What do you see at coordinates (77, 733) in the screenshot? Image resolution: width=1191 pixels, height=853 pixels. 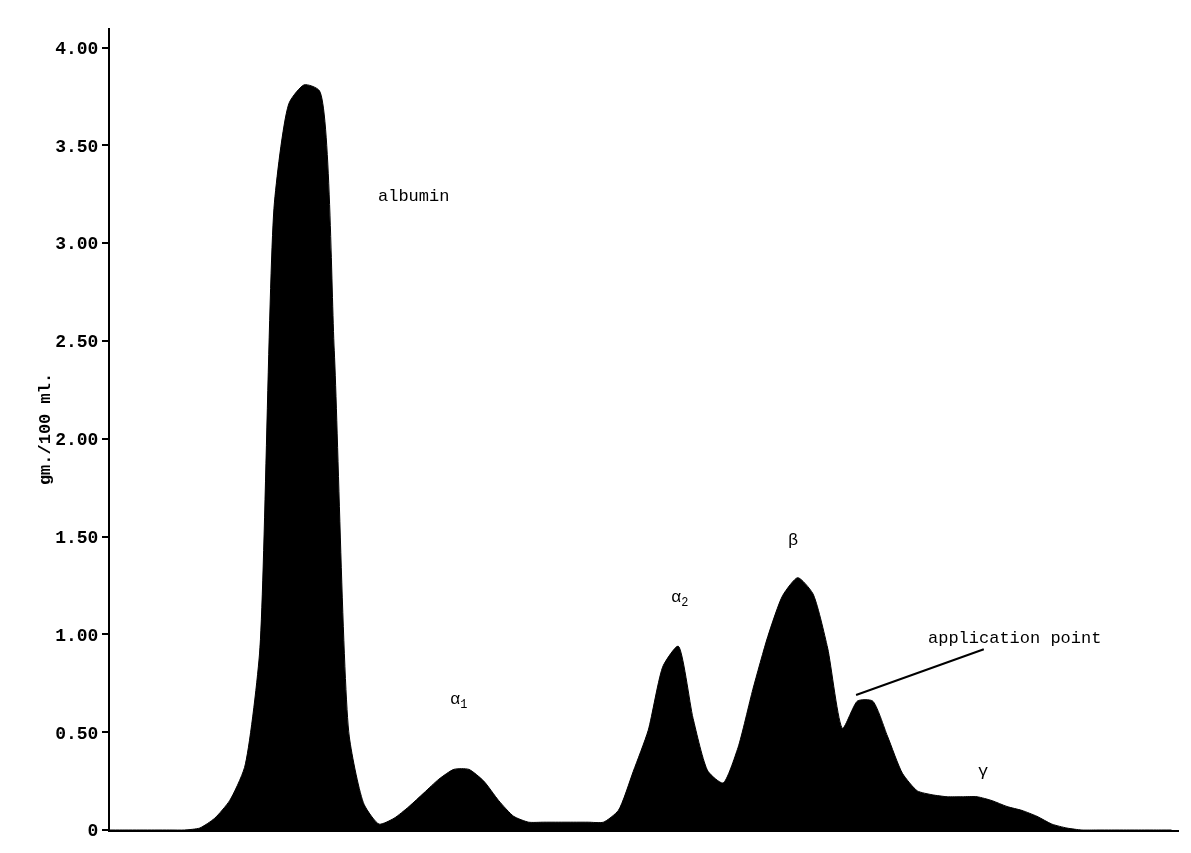 I see `y-tick-label: 0.50` at bounding box center [77, 733].